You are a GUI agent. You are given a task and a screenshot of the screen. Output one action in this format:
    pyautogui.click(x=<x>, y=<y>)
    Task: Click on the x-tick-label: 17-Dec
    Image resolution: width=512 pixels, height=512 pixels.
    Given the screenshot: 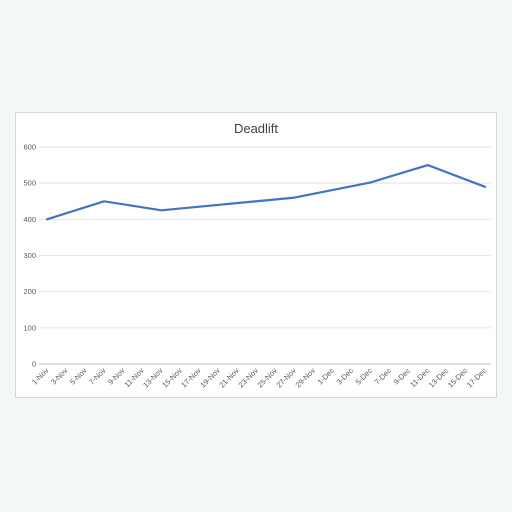 What is the action you would take?
    pyautogui.click(x=477, y=378)
    